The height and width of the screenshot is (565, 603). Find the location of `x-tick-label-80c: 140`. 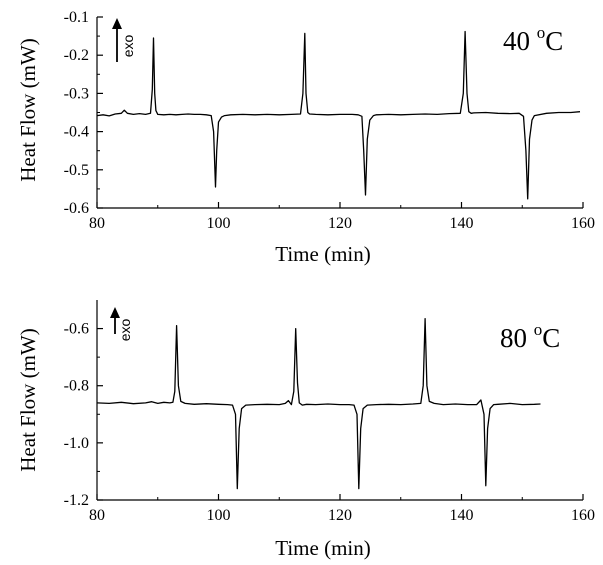

x-tick-label-80c: 140 is located at coordinates (462, 515).